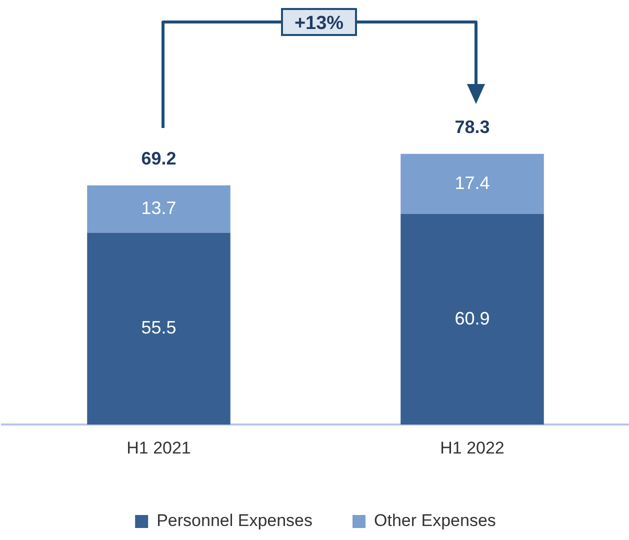 The image size is (629, 540). I want to click on x-tick-label: H1 2021, so click(158, 448).